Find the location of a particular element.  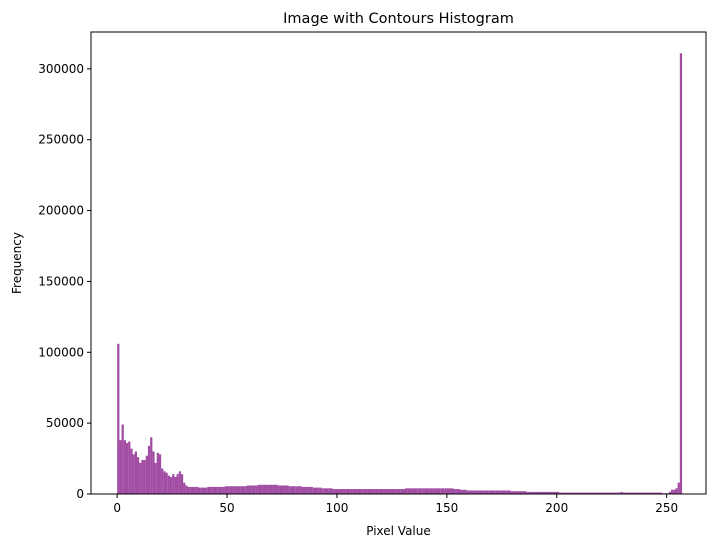

y-tick-label: 150000 is located at coordinates (61, 281).